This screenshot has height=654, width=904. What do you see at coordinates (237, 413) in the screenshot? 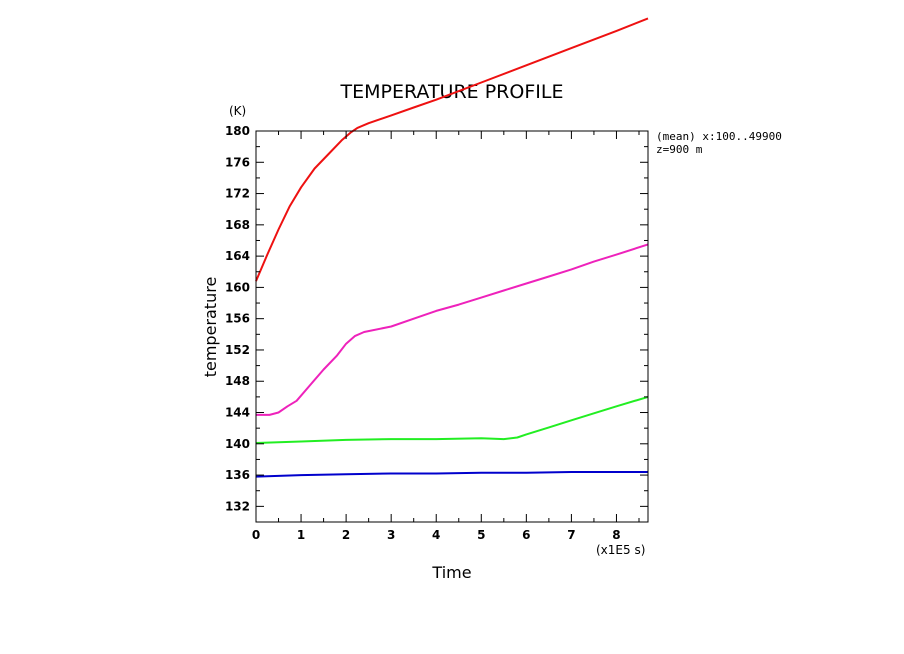
I see `y-tick-label: 144` at bounding box center [237, 413].